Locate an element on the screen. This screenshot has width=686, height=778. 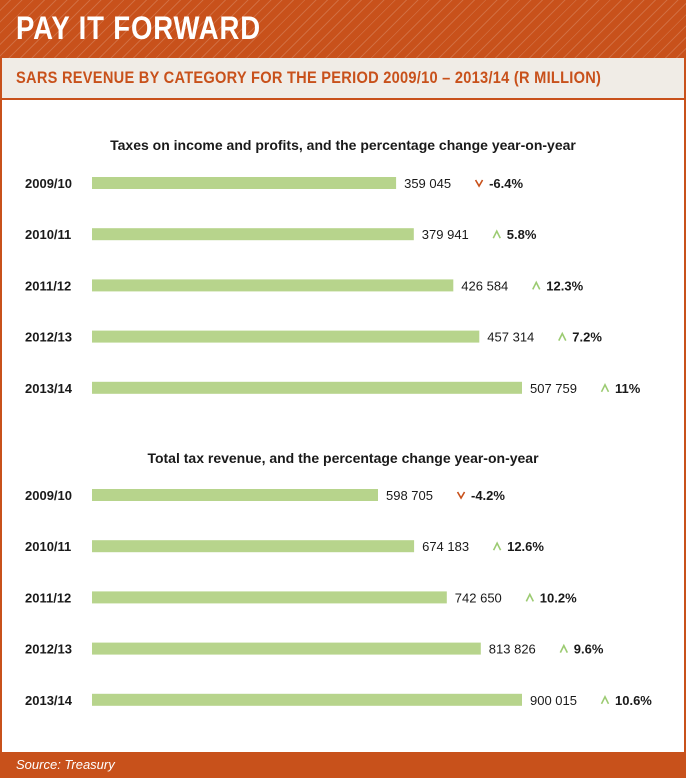
data-label: 598 705 is located at coordinates (409, 495).